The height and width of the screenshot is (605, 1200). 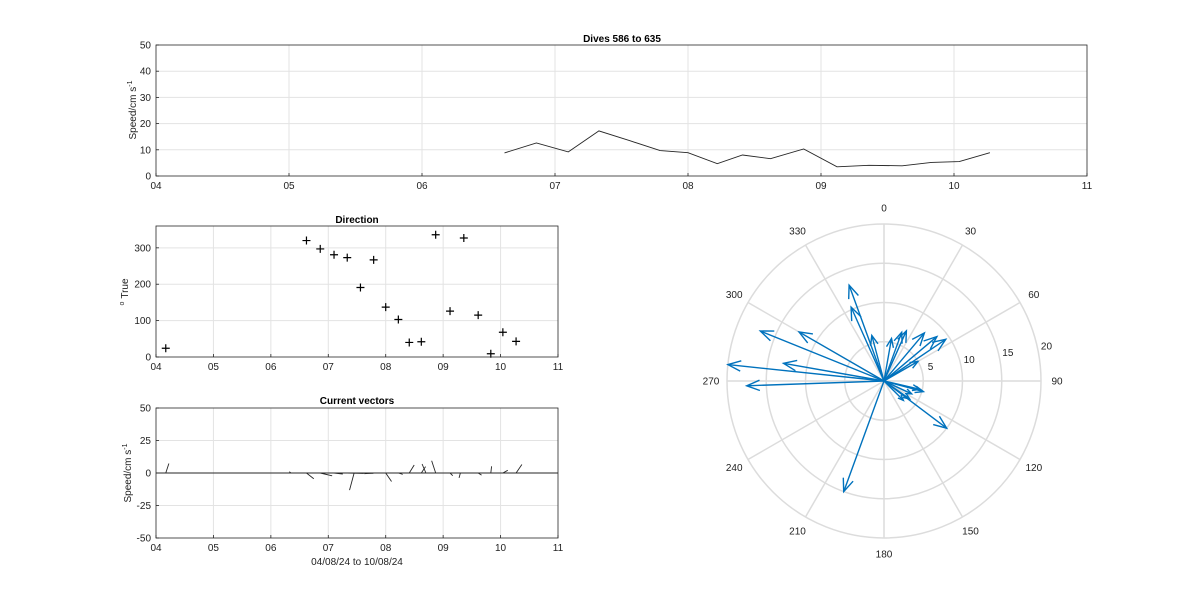 I want to click on direction-ytick-label: 100, so click(x=142, y=321).